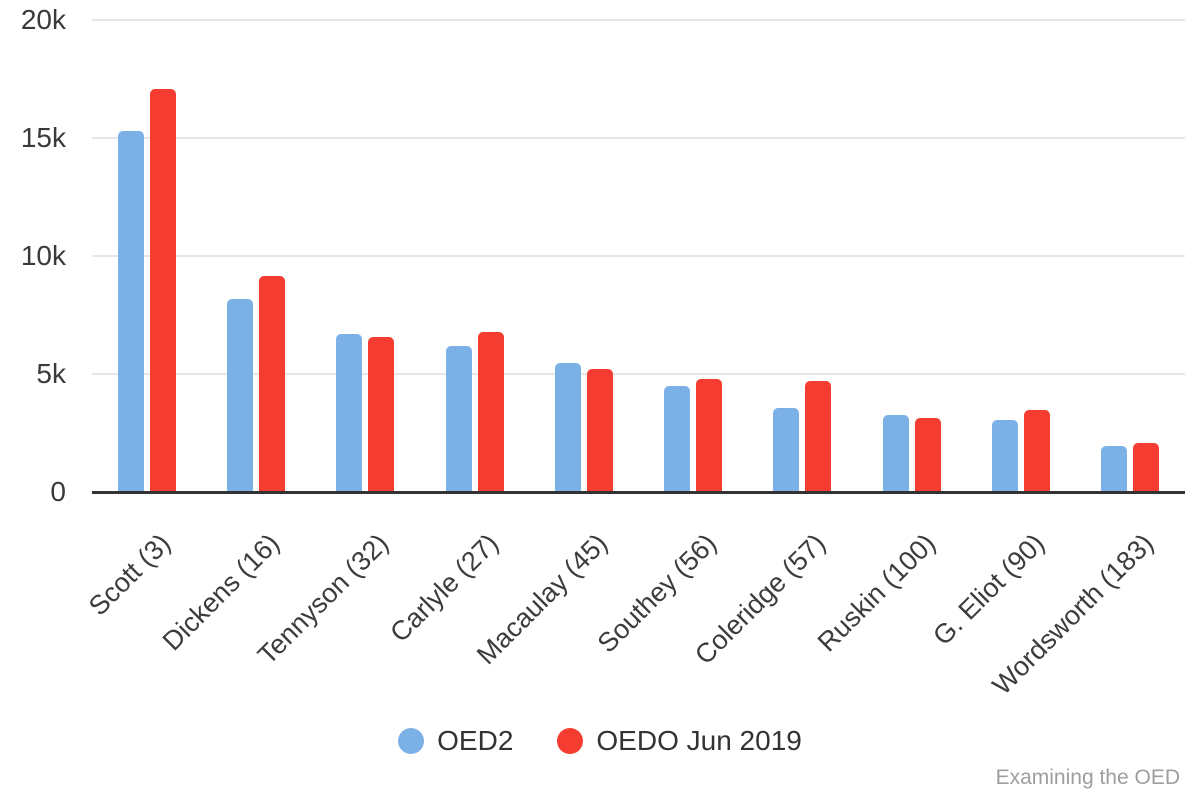 Image resolution: width=1200 pixels, height=800 pixels. I want to click on x-category-label-wordsworth-183: Wordsworth (183), so click(1073, 614).